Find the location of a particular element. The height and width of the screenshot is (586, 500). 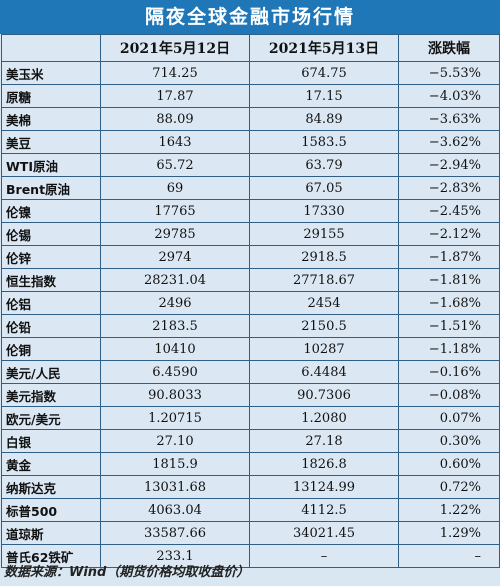

header-name is located at coordinates (51, 48).